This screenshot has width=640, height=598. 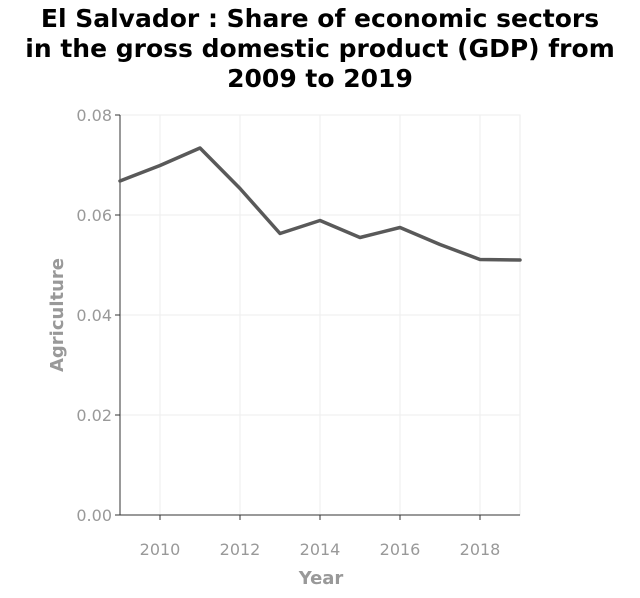 What do you see at coordinates (480, 549) in the screenshot?
I see `x-tick-label: 2018` at bounding box center [480, 549].